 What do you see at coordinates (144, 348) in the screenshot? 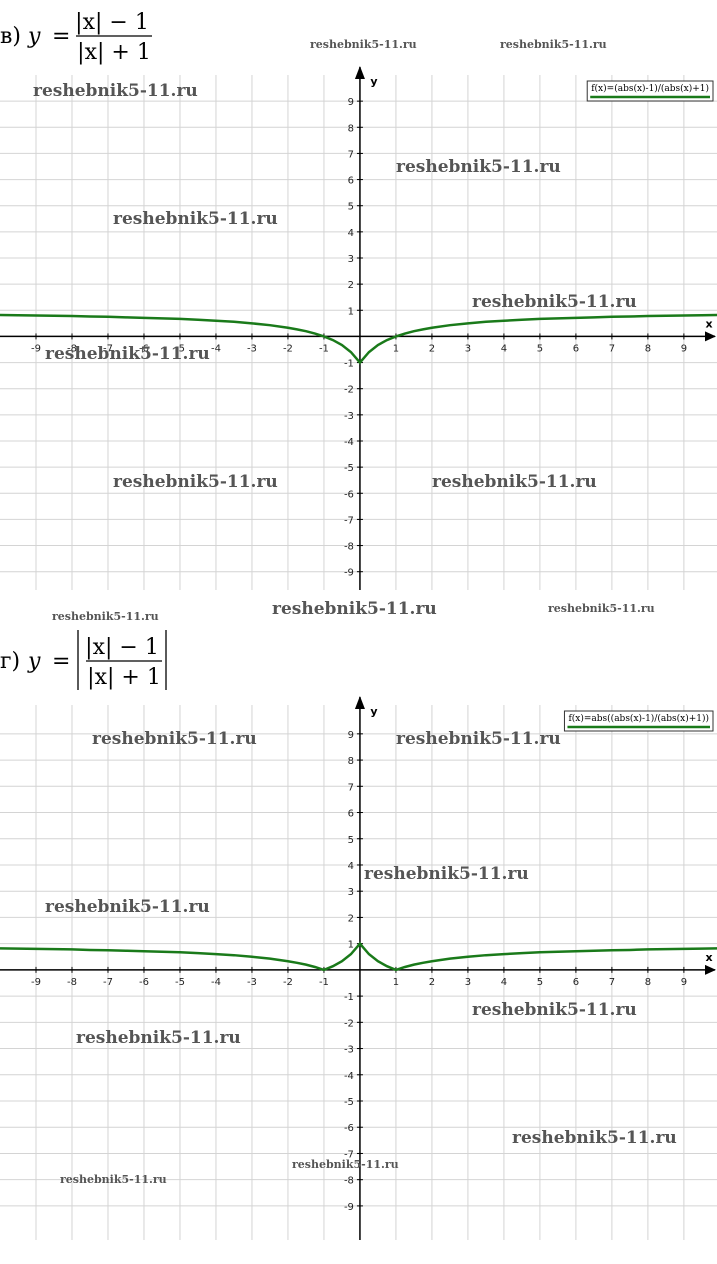
I see `x-tick-label: -6` at bounding box center [144, 348].